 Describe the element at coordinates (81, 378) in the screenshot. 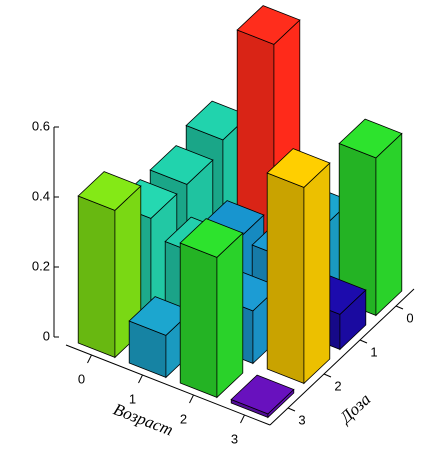

I see `x-tick-label: 0` at that location.